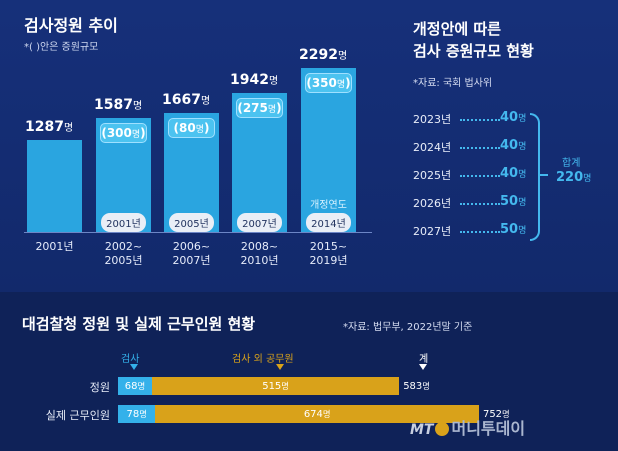  What do you see at coordinates (259, 107) in the screenshot?
I see `bar-increase-label-3: (275명)` at bounding box center [259, 107].